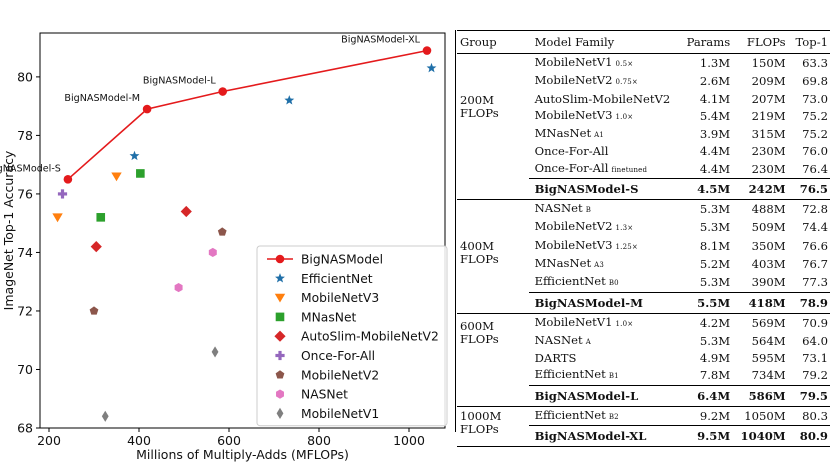  I want to click on model-variant: 1.25×, so click(626, 246).